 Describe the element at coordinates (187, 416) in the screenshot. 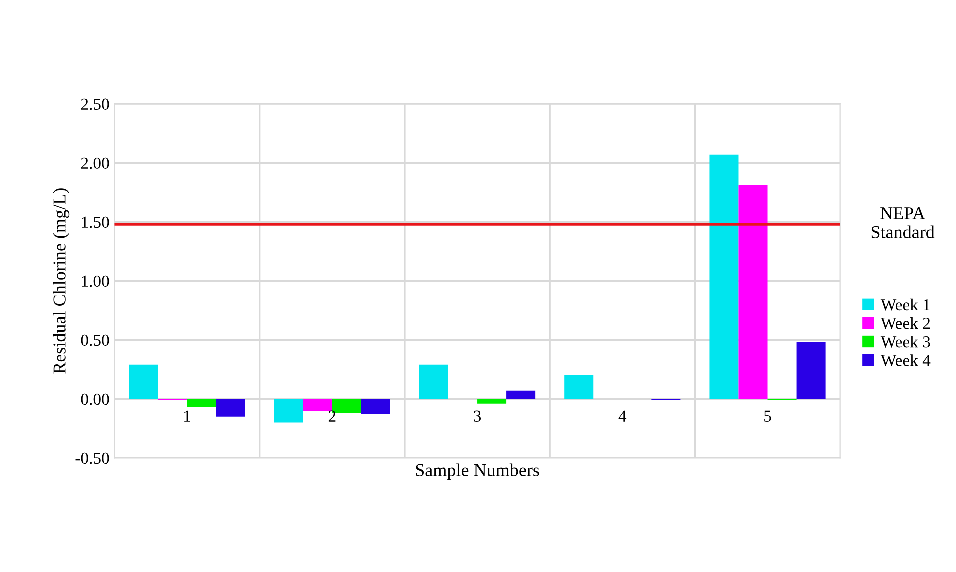

I see `x-tick-label: 1` at that location.